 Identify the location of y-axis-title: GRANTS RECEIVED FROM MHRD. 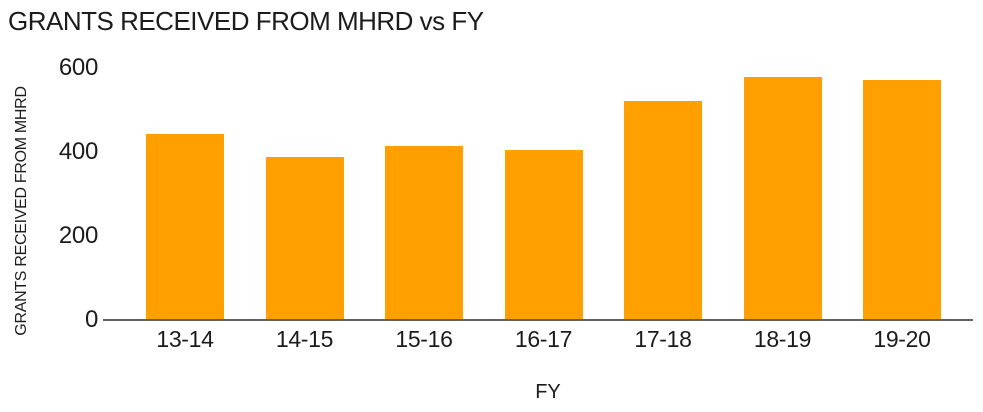
(21, 211).